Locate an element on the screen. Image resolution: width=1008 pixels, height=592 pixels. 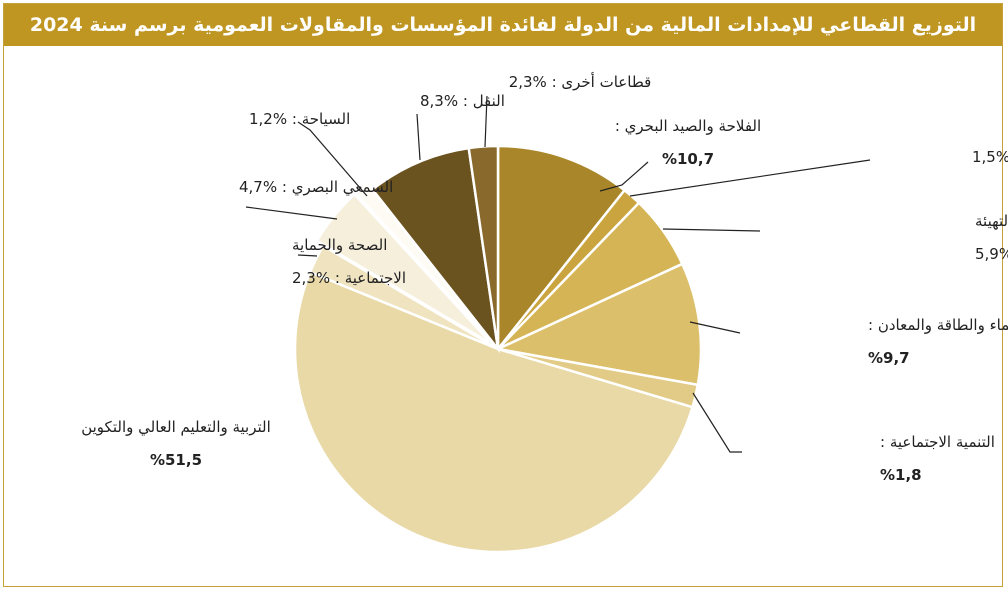
slice-label-5: التنمية الاجتماعية : %1,8 is located at coordinates (937, 458).